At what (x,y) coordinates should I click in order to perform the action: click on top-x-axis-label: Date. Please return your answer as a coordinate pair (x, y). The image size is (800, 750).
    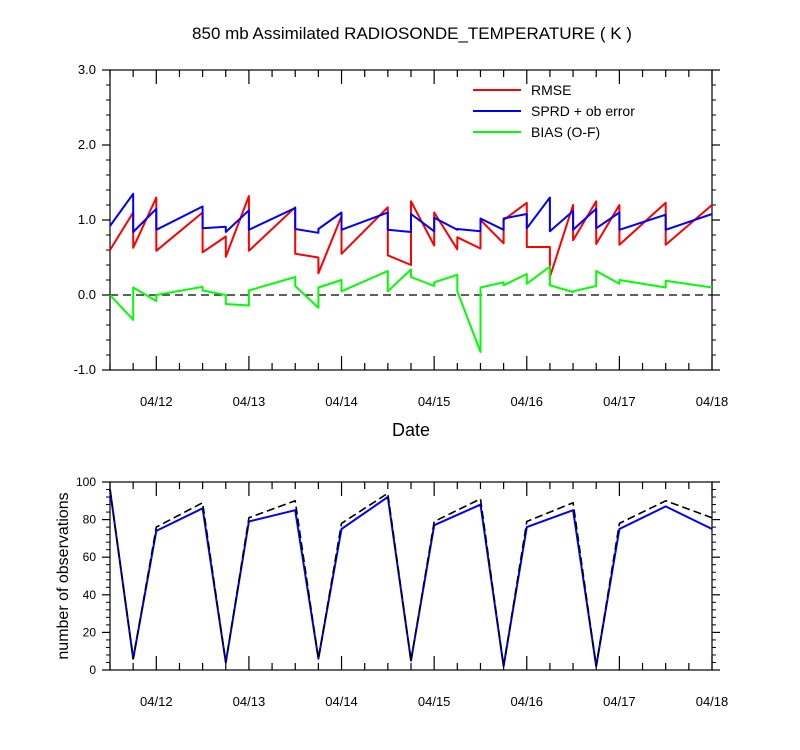
    Looking at the image, I should click on (411, 430).